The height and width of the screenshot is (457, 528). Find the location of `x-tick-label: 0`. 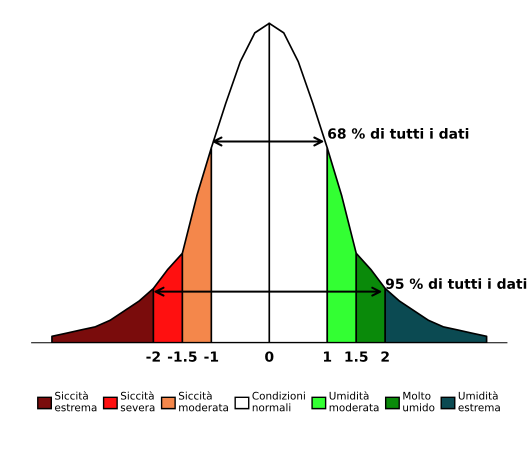

x-tick-label: 0 is located at coordinates (269, 356).